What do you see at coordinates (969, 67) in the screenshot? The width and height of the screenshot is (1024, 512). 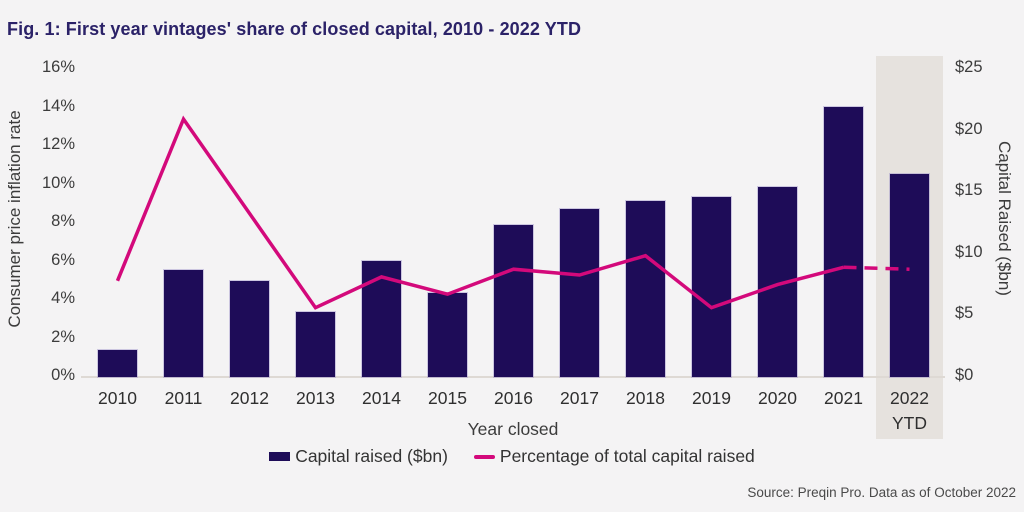 I see `right-tick-$25: $25` at bounding box center [969, 67].